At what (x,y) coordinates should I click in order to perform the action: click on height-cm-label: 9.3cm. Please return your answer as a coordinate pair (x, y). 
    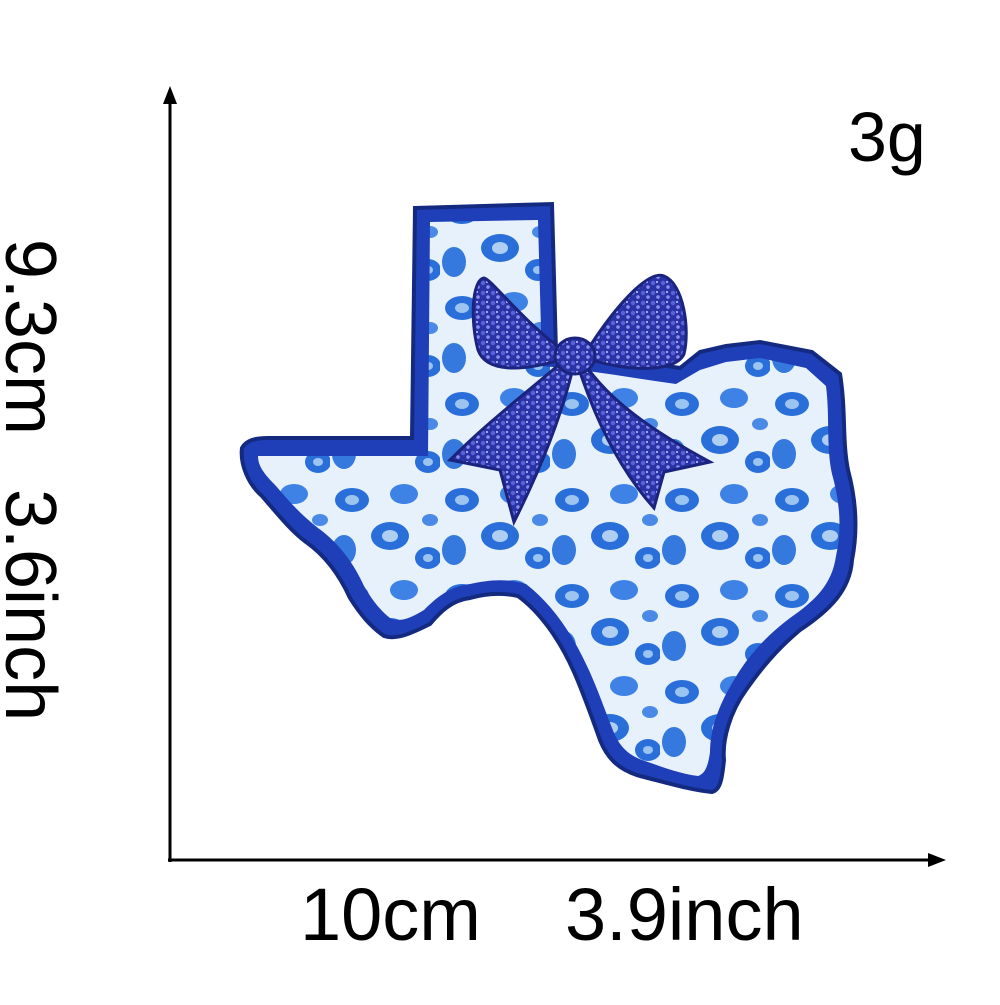
    Looking at the image, I should click on (35, 336).